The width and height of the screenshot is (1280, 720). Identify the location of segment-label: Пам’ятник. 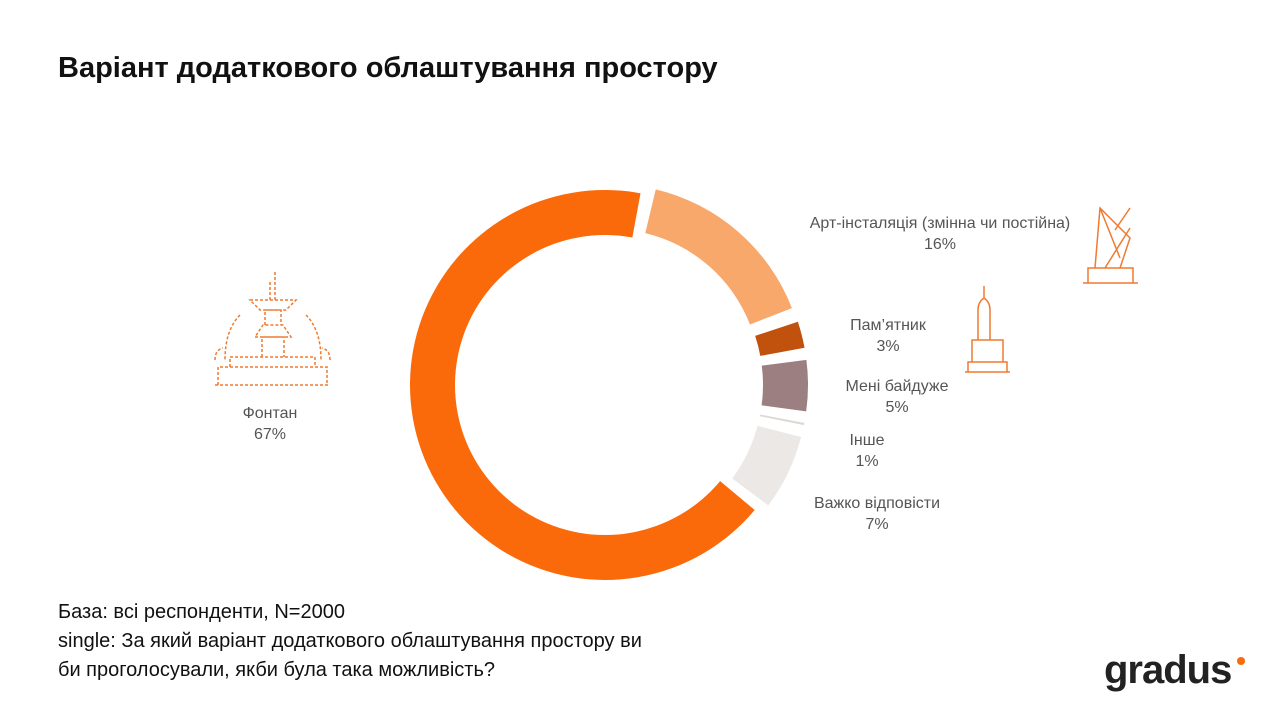
(888, 325).